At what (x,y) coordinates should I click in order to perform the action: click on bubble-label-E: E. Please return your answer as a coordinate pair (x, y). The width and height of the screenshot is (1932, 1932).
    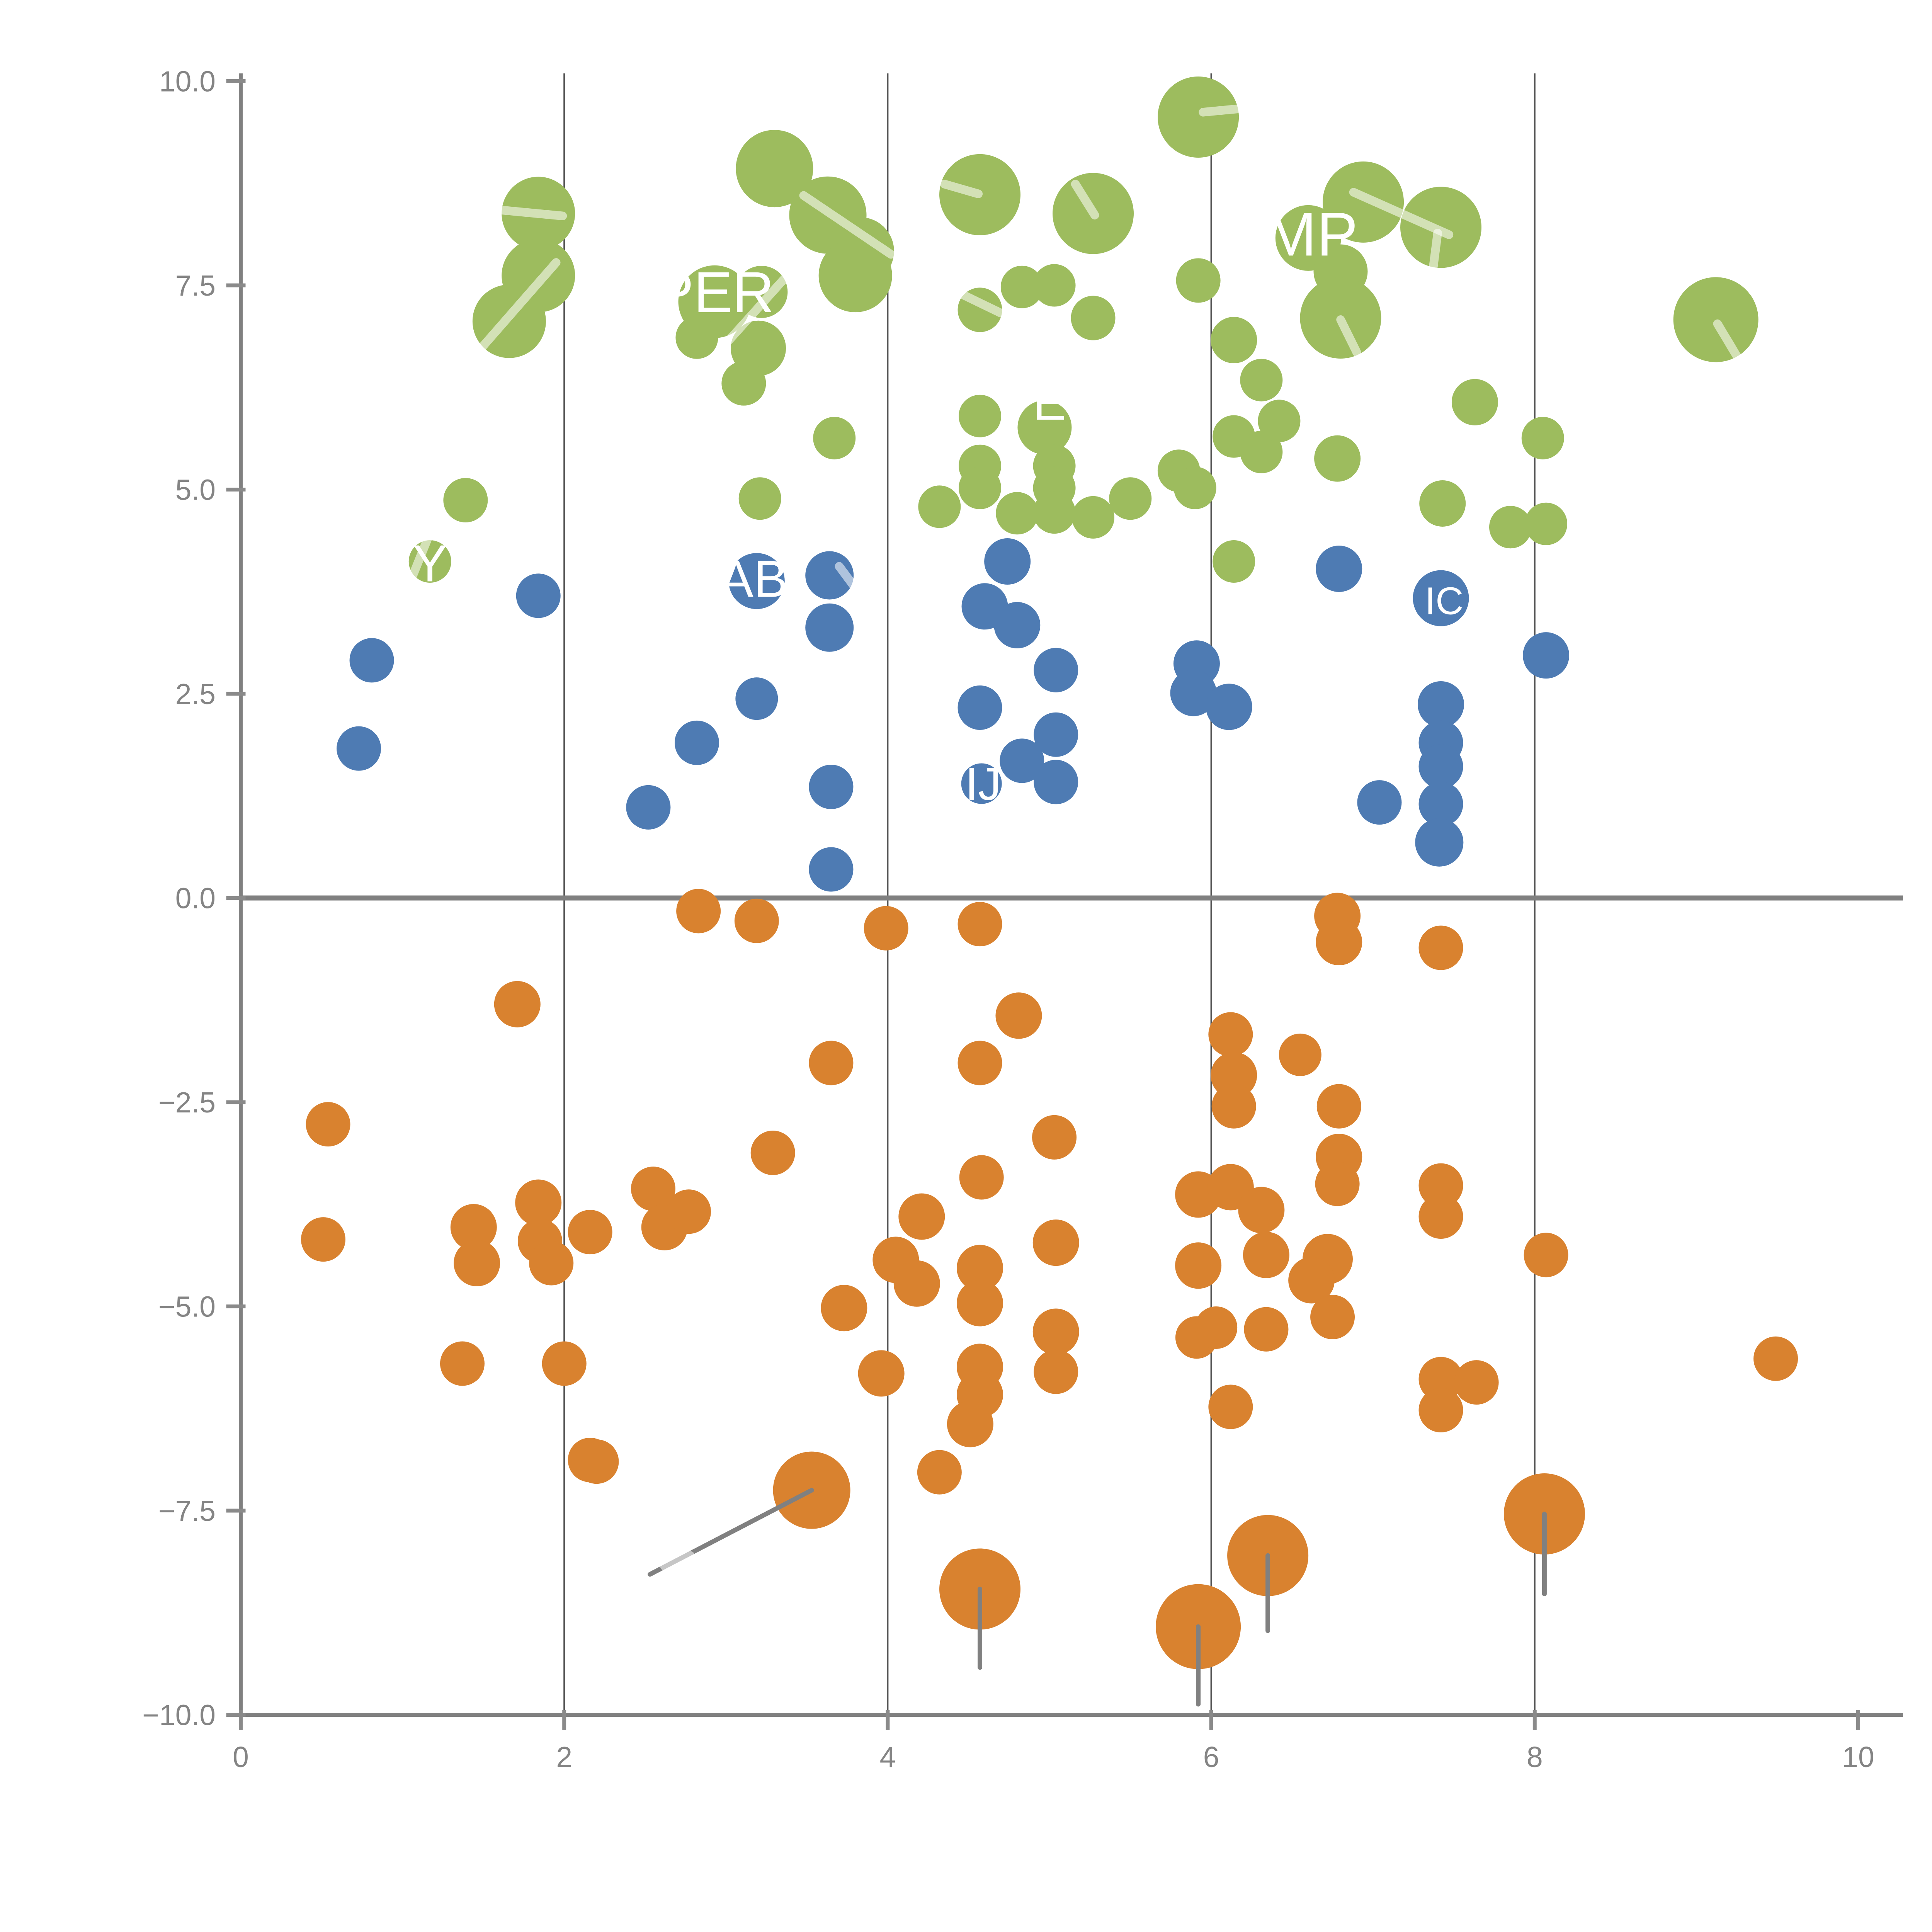
    Looking at the image, I should click on (1049, 402).